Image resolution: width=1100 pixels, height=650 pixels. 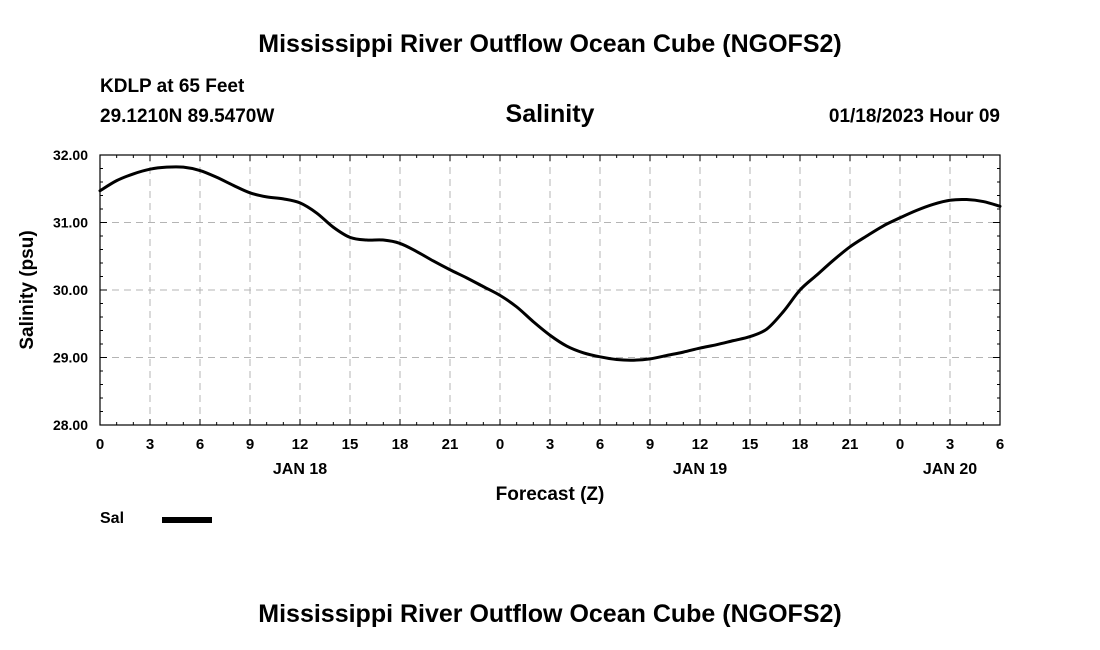 What do you see at coordinates (300, 469) in the screenshot?
I see `date-label: JAN 18` at bounding box center [300, 469].